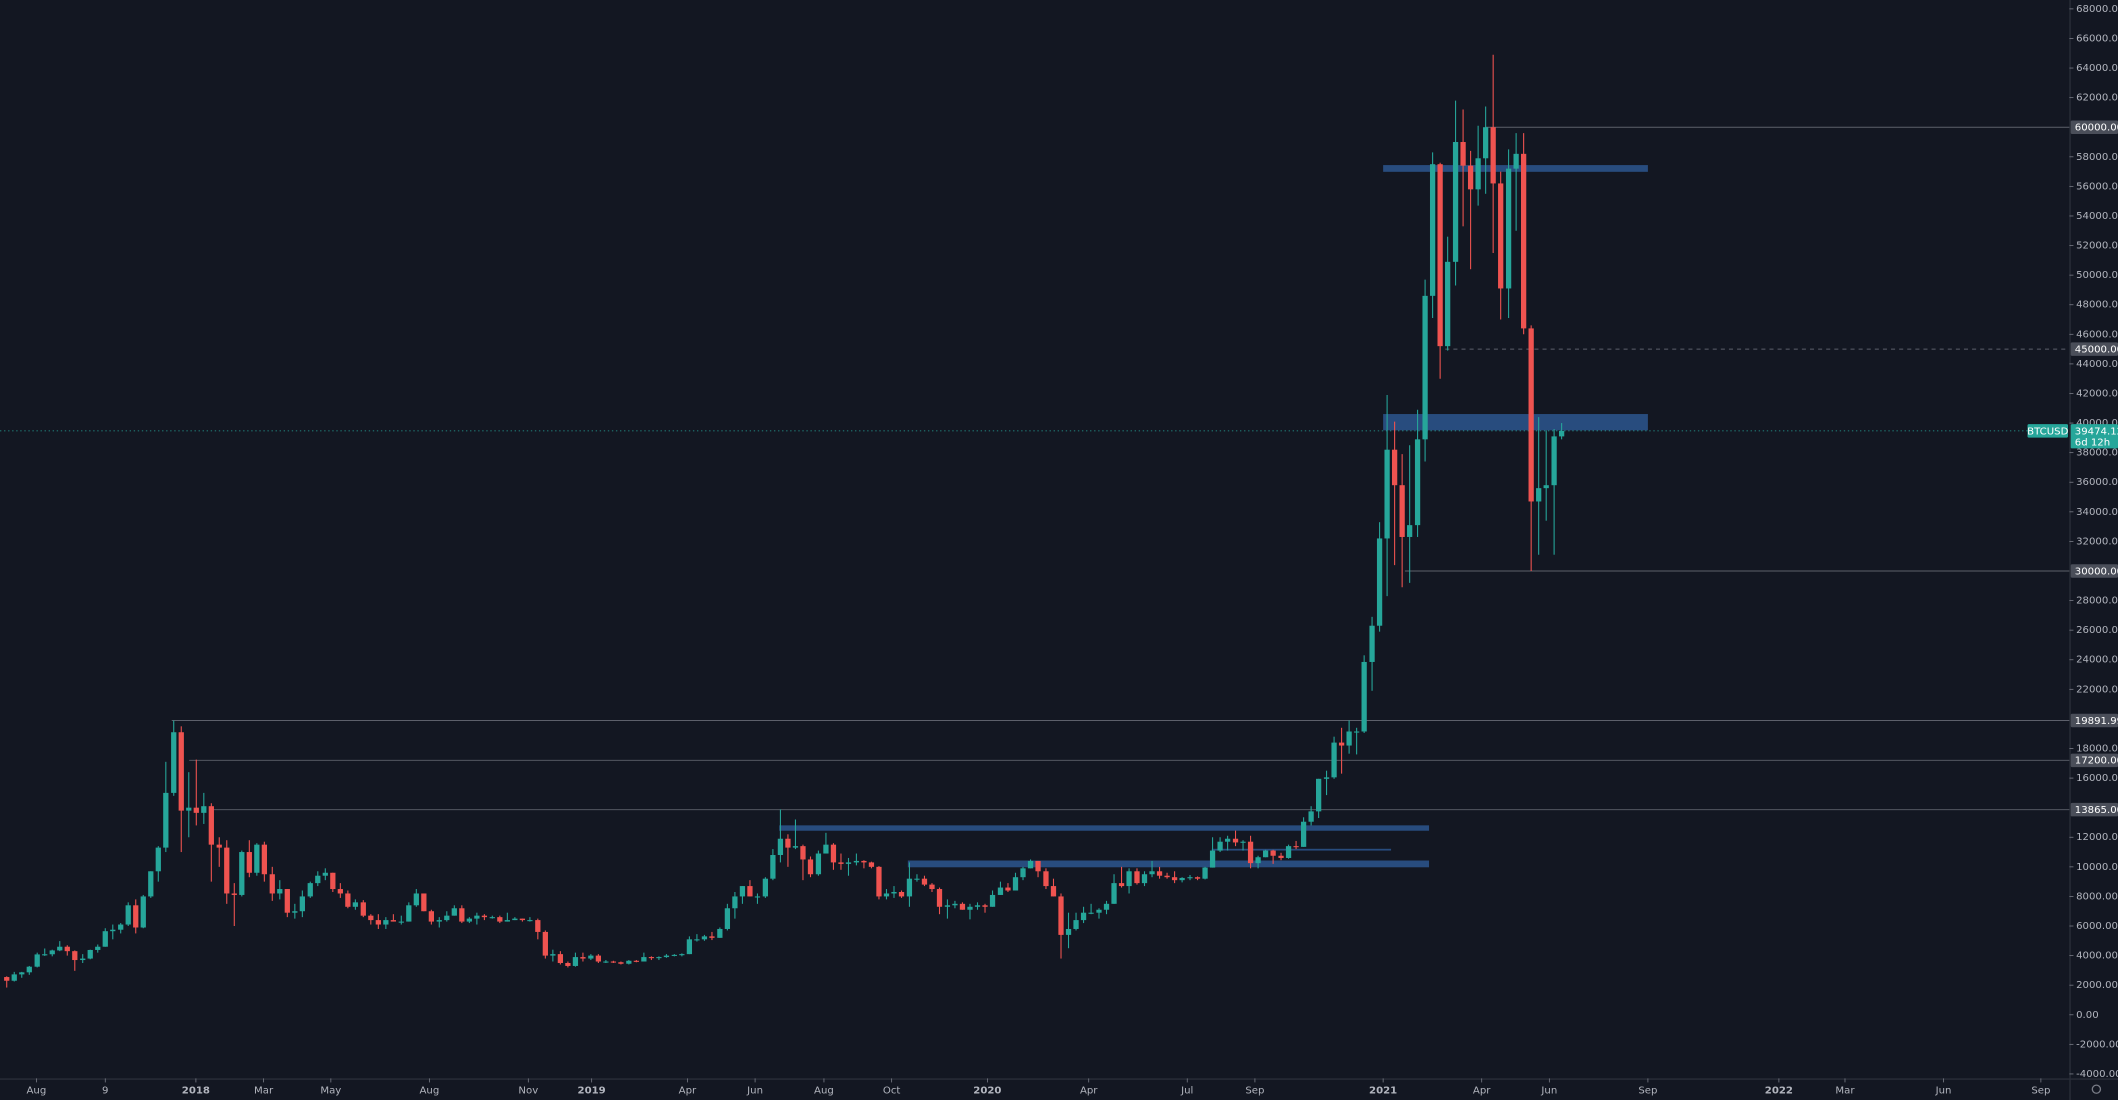  What do you see at coordinates (592, 1091) in the screenshot?
I see `x-tick-label: 2019` at bounding box center [592, 1091].